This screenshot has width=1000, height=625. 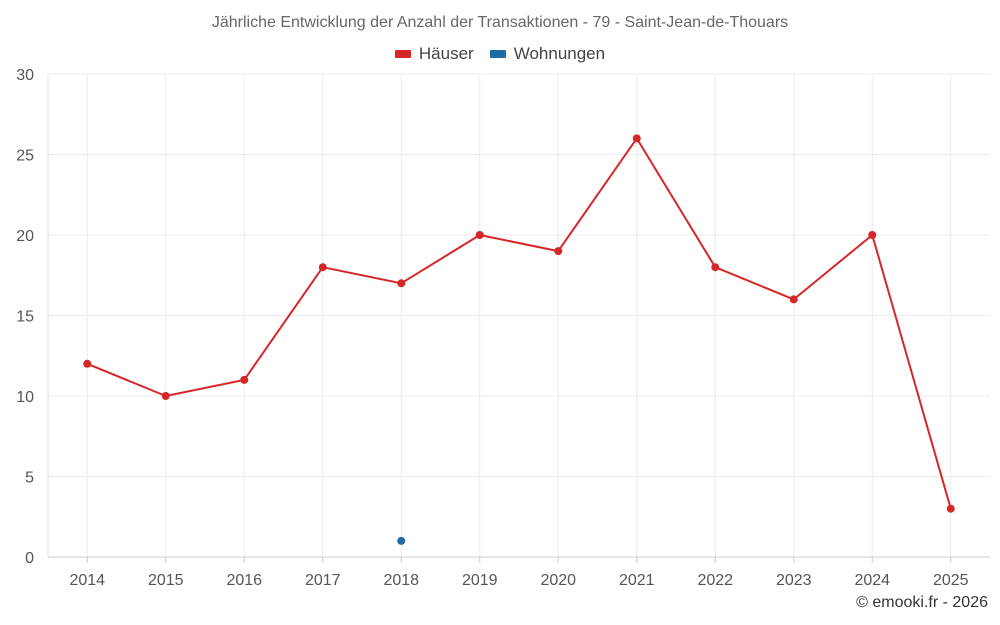 What do you see at coordinates (323, 580) in the screenshot?
I see `x-tick-label: 2017` at bounding box center [323, 580].